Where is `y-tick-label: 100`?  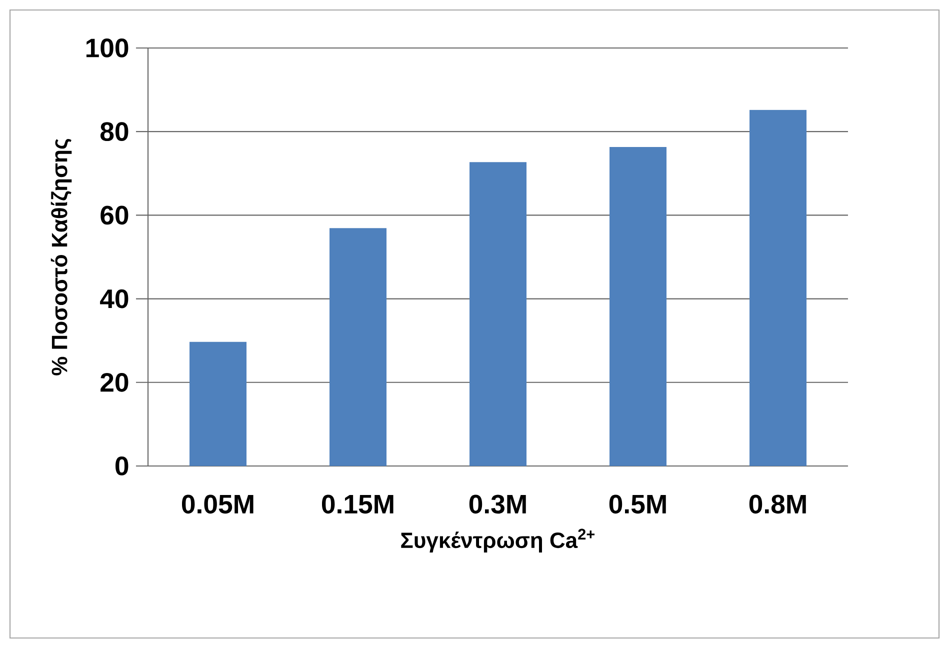 y-tick-label: 100 is located at coordinates (107, 48).